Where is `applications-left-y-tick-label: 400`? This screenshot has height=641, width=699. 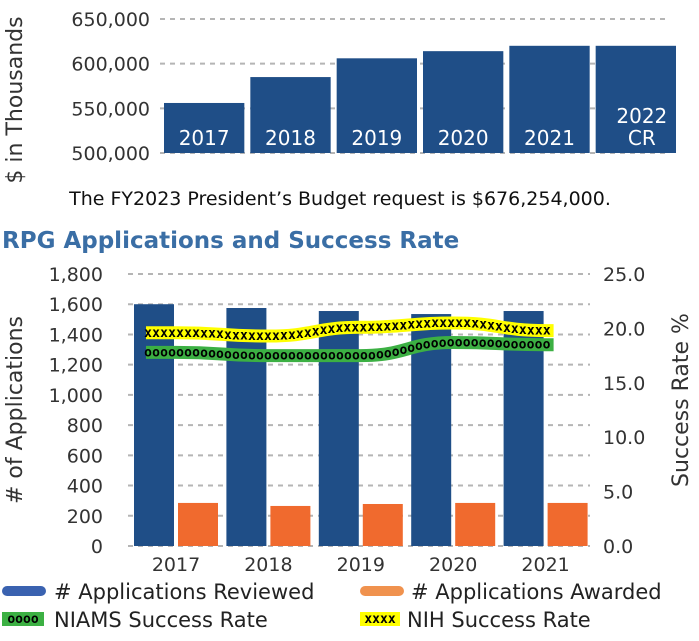 applications-left-y-tick-label: 400 is located at coordinates (85, 487).